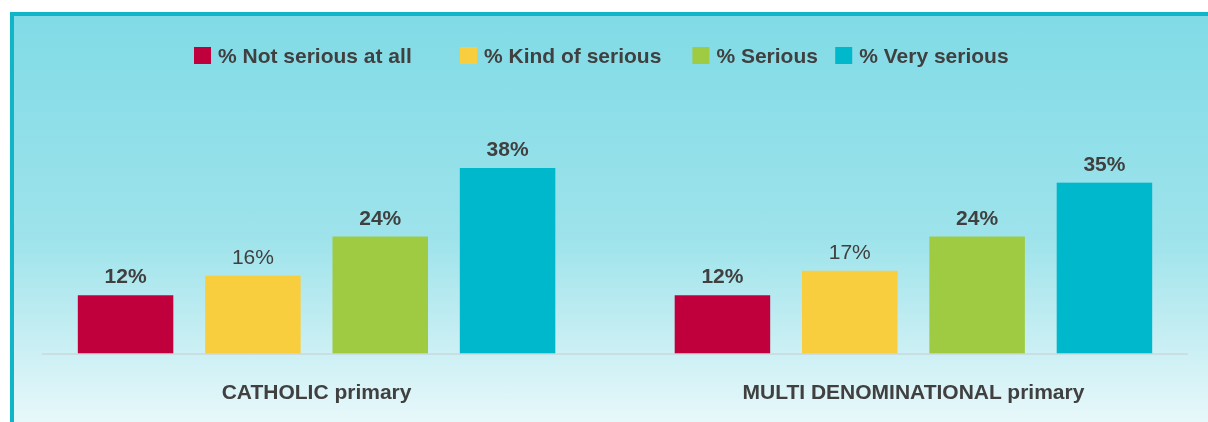  Describe the element at coordinates (315, 55) in the screenshot. I see `legend-label: % Not serious at all` at that location.